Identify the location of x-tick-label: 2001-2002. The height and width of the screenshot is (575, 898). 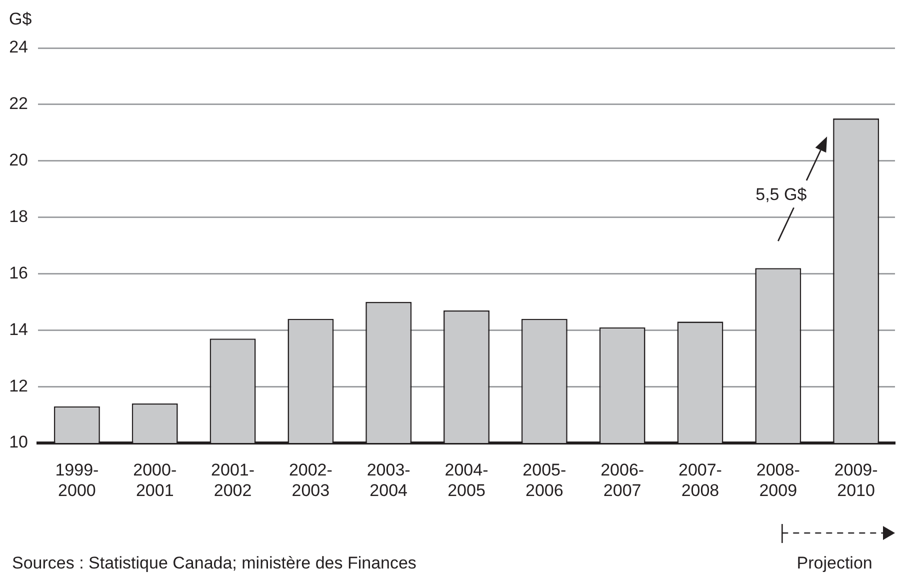
(233, 480).